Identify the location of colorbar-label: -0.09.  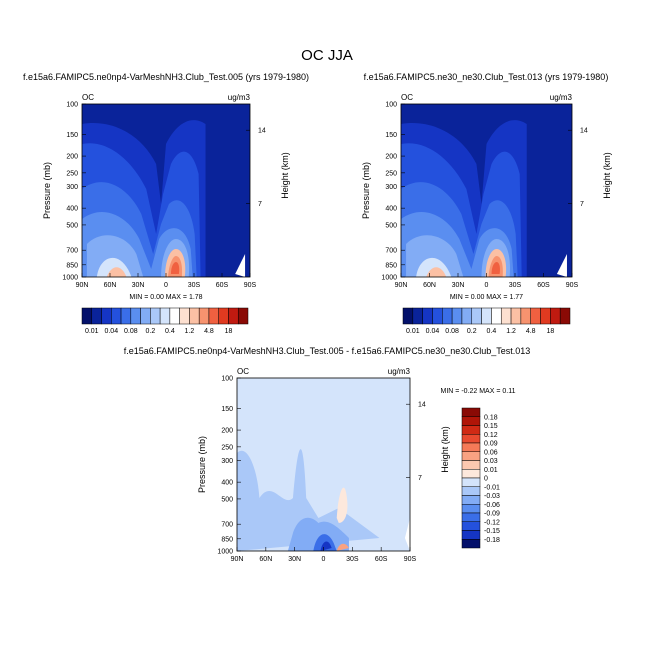
(492, 514).